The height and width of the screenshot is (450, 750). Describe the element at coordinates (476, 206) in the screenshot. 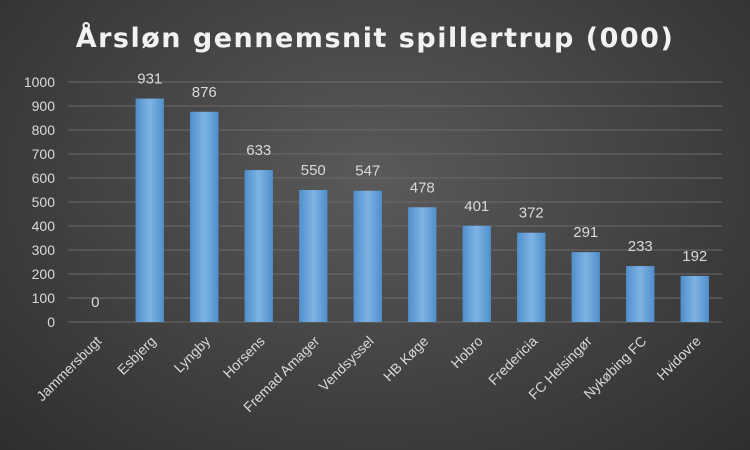

I see `data-label: 401` at that location.